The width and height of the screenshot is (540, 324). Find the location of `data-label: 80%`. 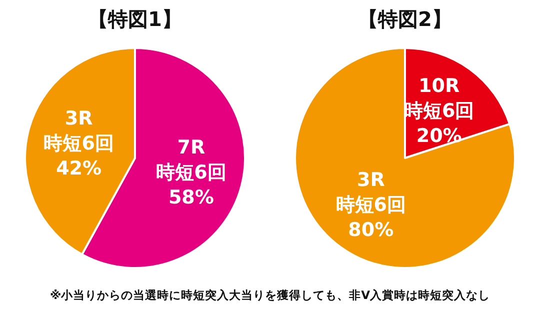

data-label: 80% is located at coordinates (371, 229).